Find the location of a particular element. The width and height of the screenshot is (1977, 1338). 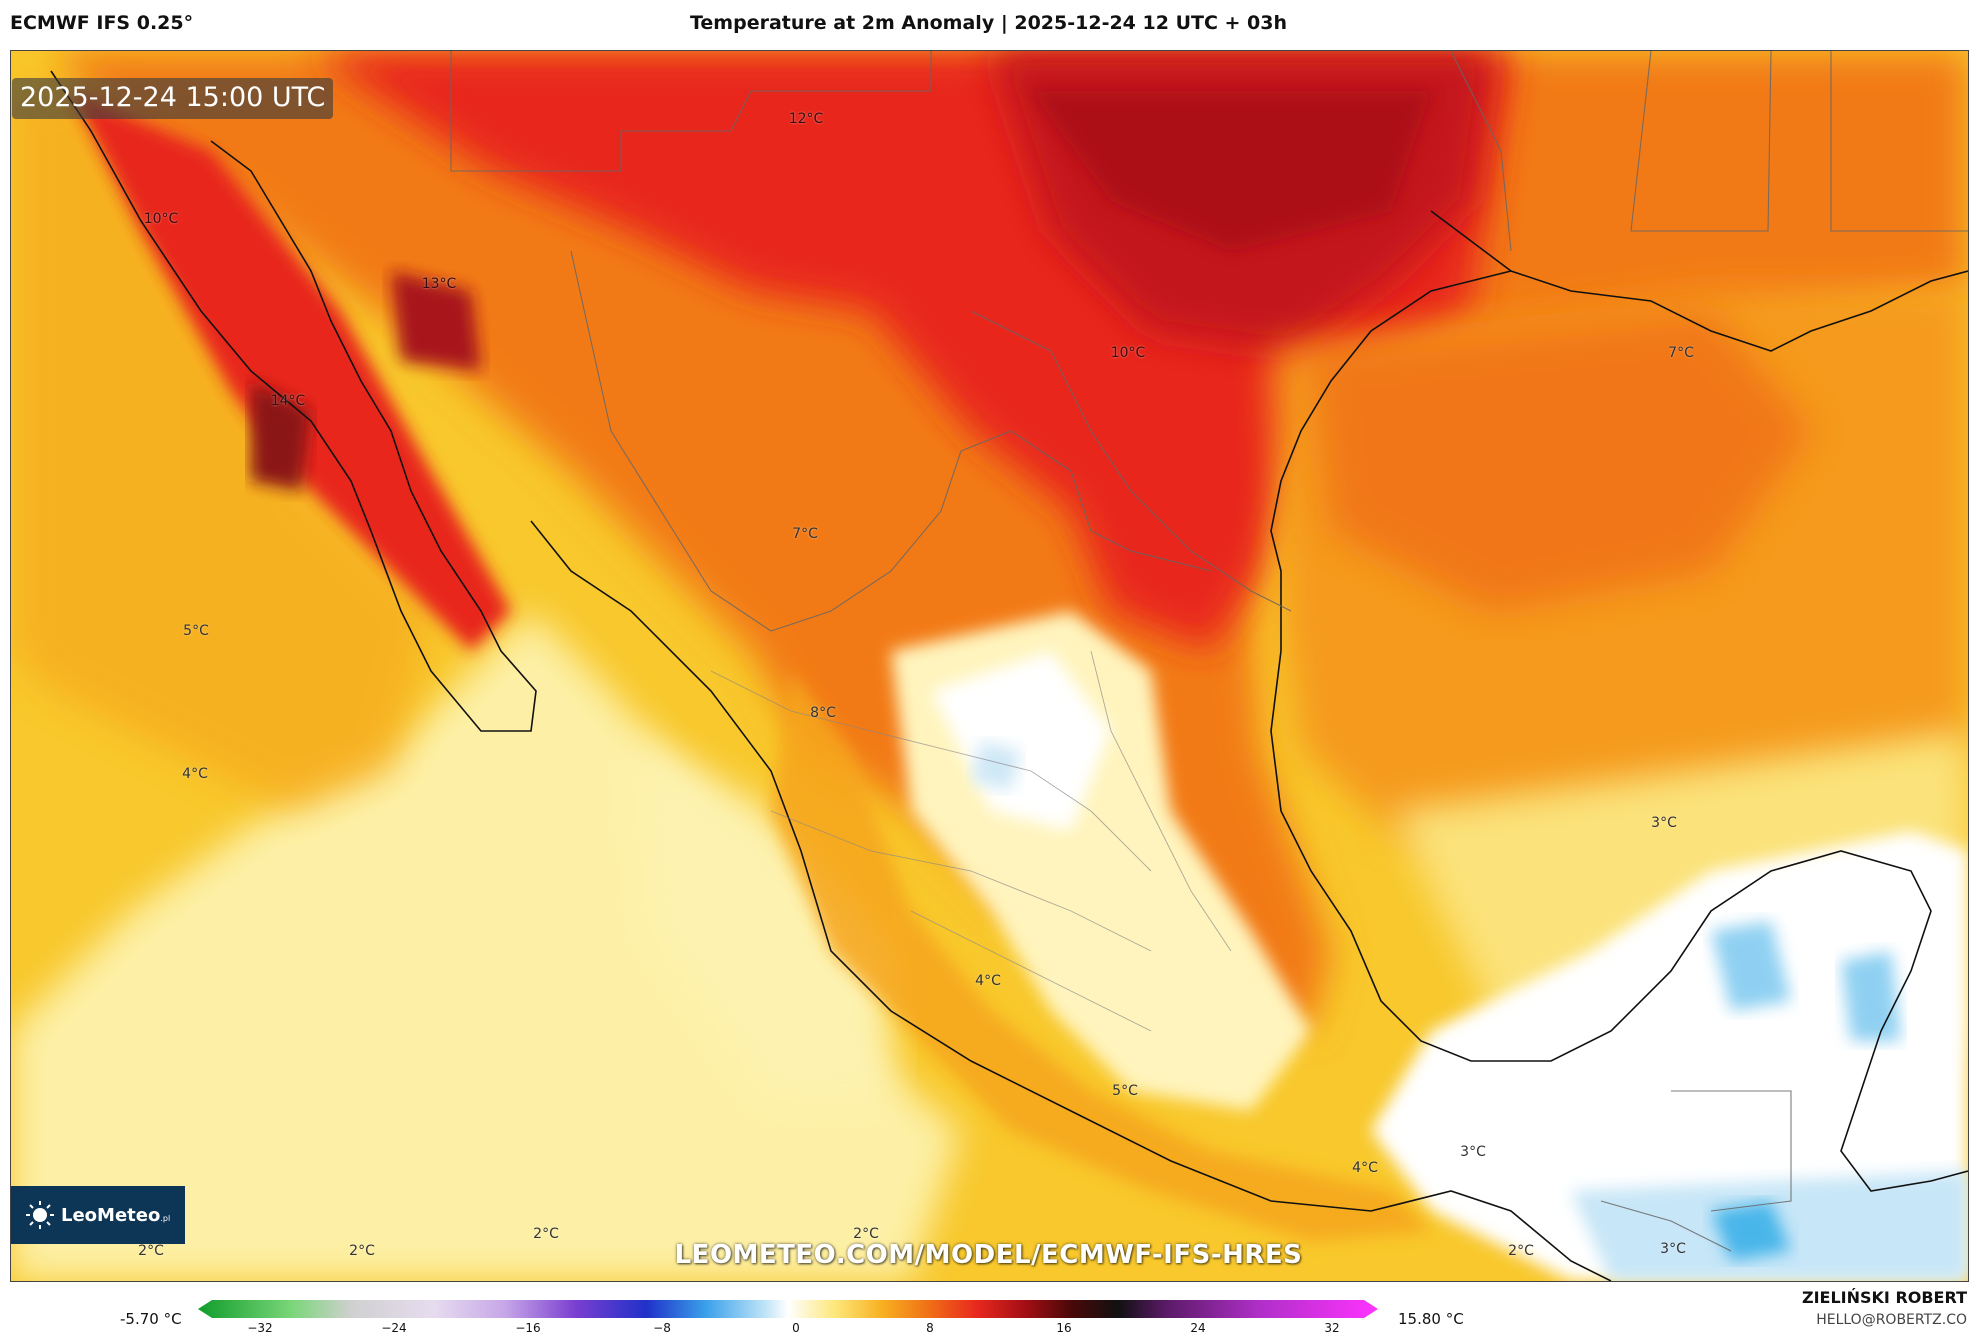

colorbar-max-label: 15.80 °C is located at coordinates (1431, 1319).